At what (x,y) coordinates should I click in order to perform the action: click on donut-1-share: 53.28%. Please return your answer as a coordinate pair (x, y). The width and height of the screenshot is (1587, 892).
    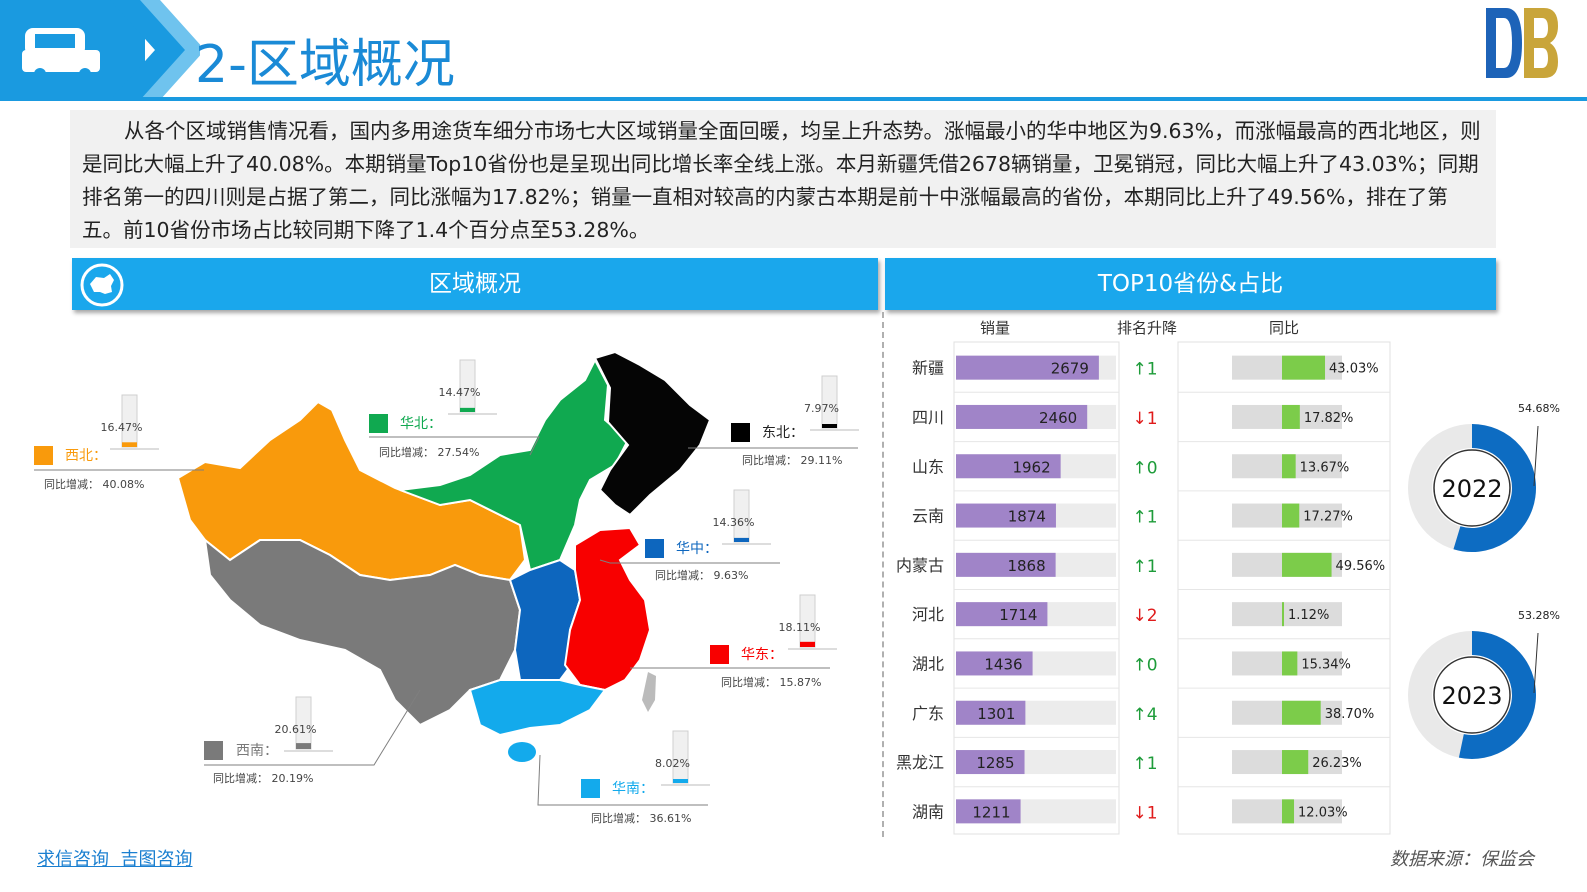
    Looking at the image, I should click on (1539, 615).